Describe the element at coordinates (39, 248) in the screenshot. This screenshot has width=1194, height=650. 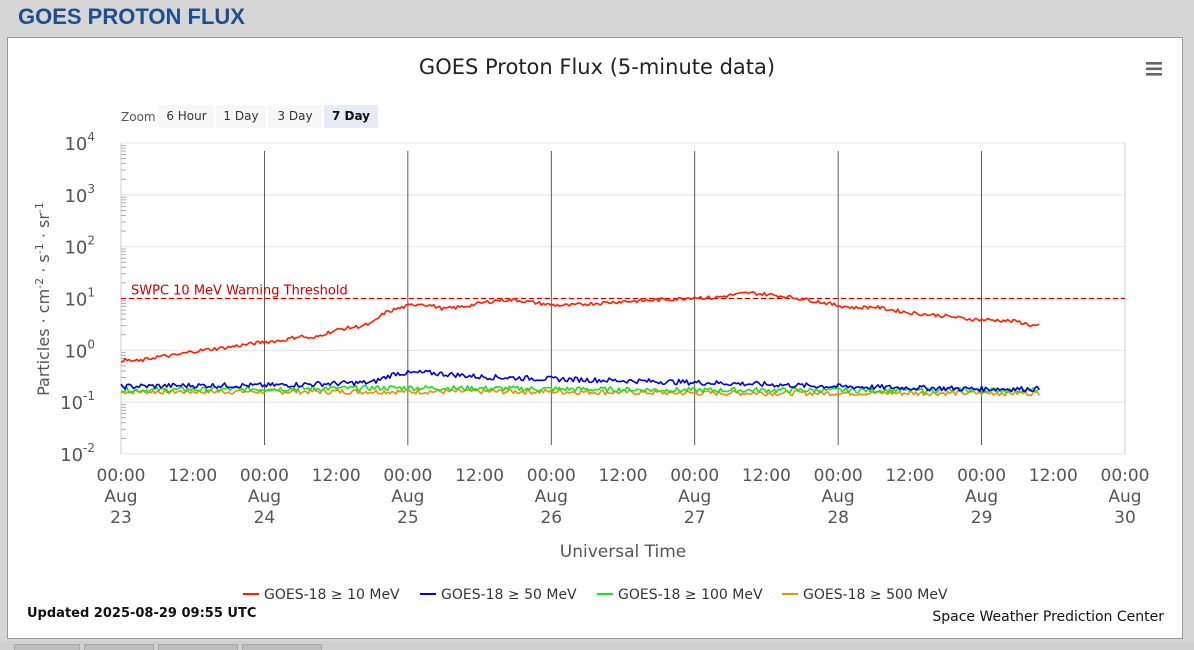
I see `y-axis-title-exp-s: -1` at that location.